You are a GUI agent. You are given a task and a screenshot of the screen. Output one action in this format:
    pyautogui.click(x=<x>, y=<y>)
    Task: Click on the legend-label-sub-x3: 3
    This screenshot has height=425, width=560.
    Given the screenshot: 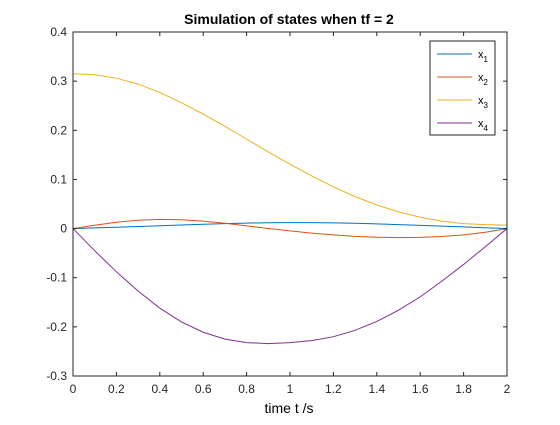 What is the action you would take?
    pyautogui.click(x=486, y=105)
    